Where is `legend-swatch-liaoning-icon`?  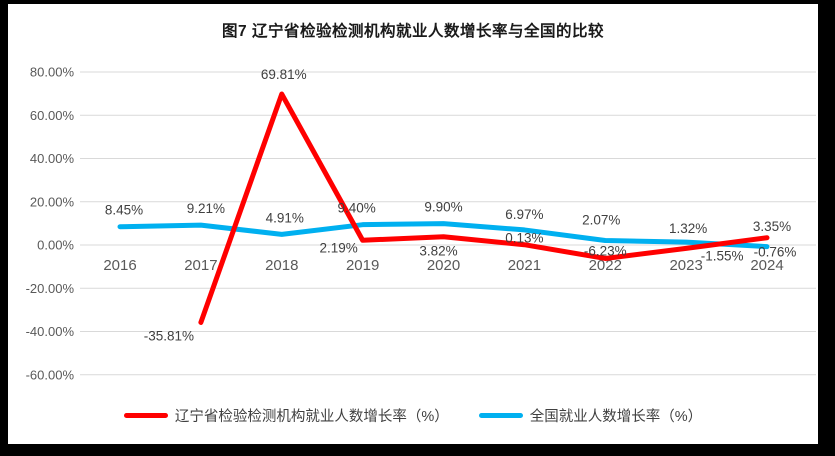
legend-swatch-liaoning-icon is located at coordinates (145, 415).